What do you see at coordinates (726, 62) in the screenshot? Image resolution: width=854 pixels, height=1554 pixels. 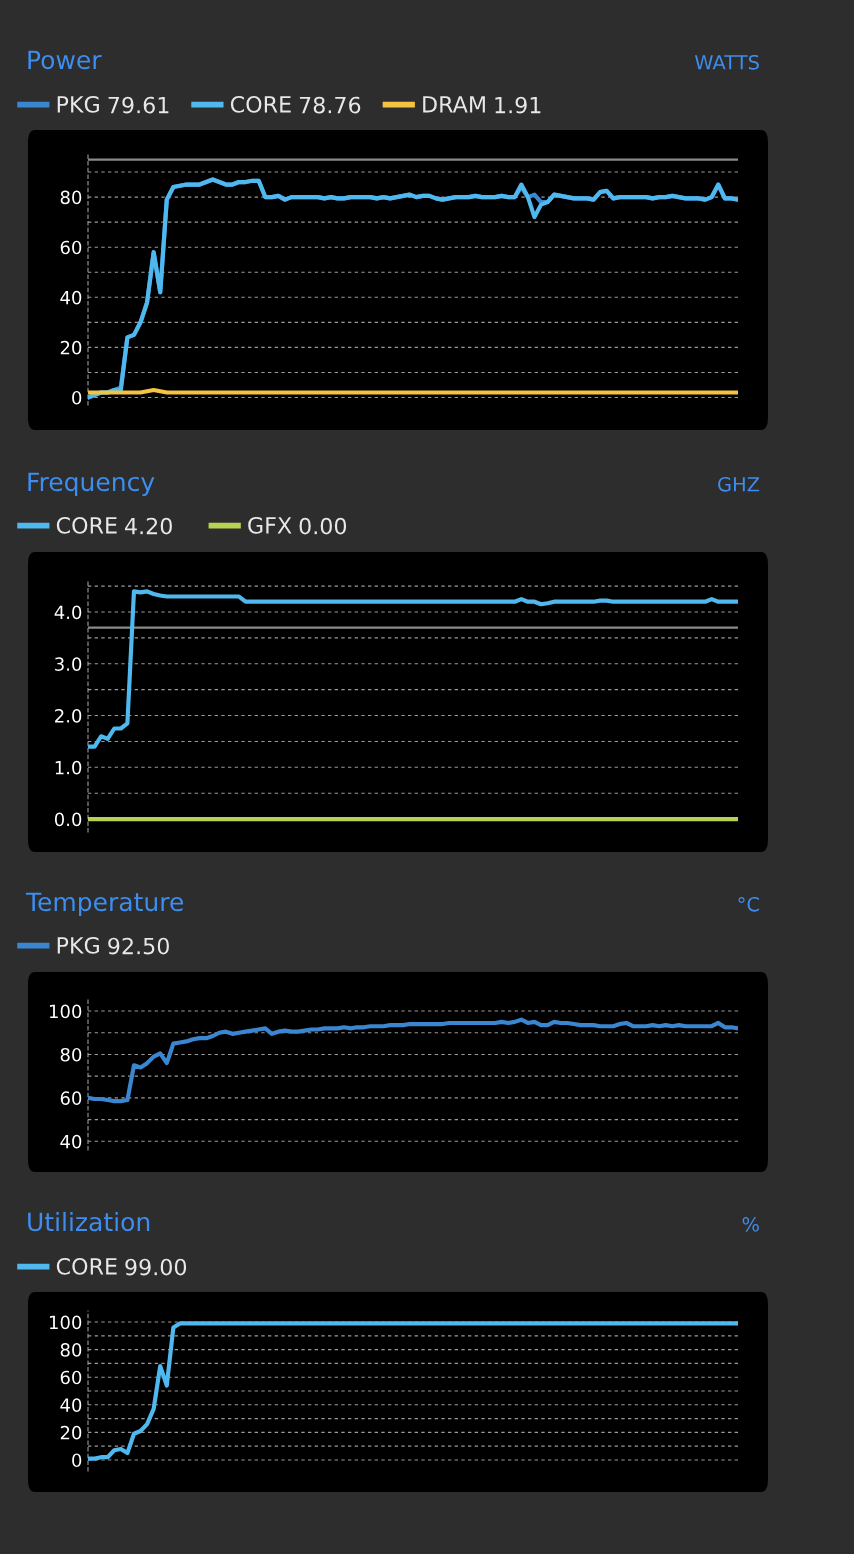 I see `y-axis-title: WATTS` at bounding box center [726, 62].